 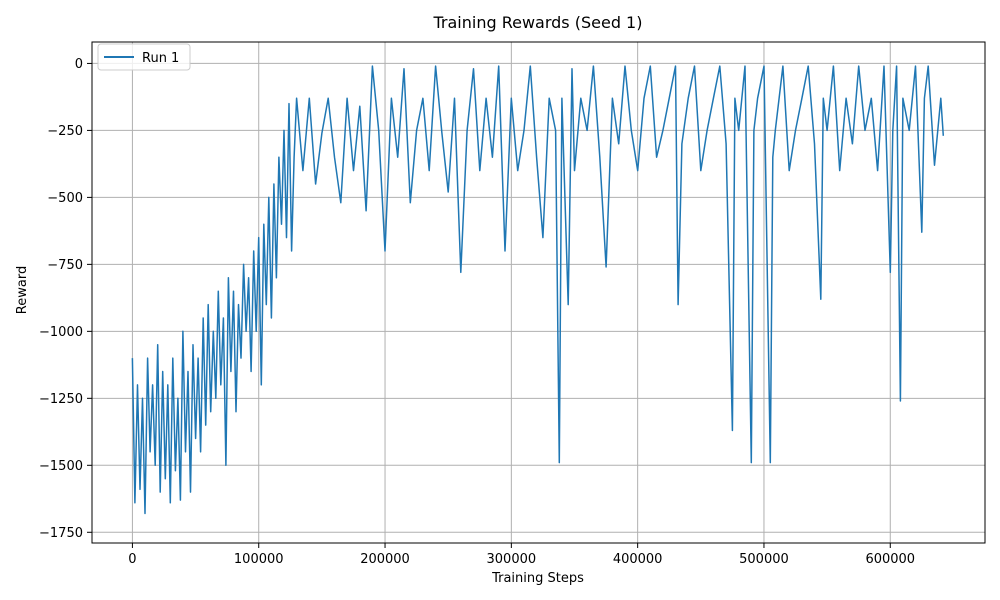 I want to click on x-tick-label: 400000, so click(x=638, y=559).